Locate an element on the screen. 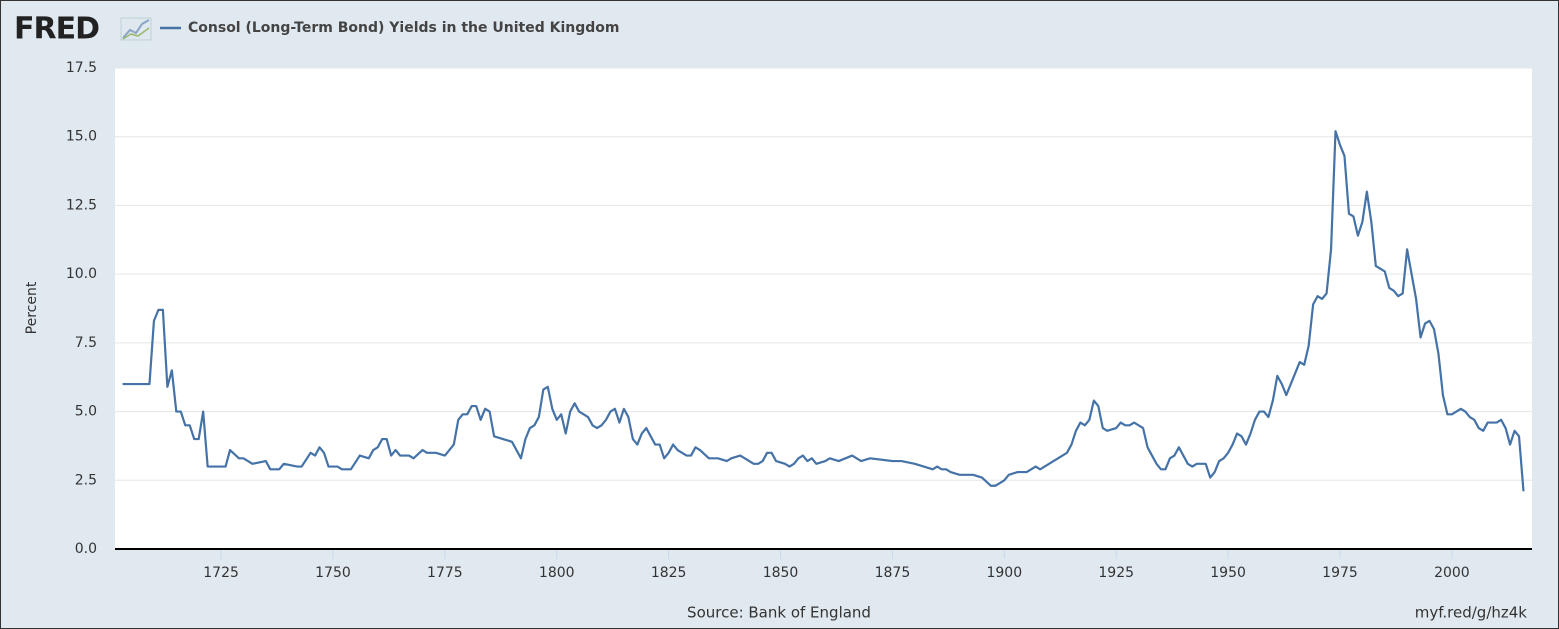  x-tick-label: 1850 is located at coordinates (781, 573).